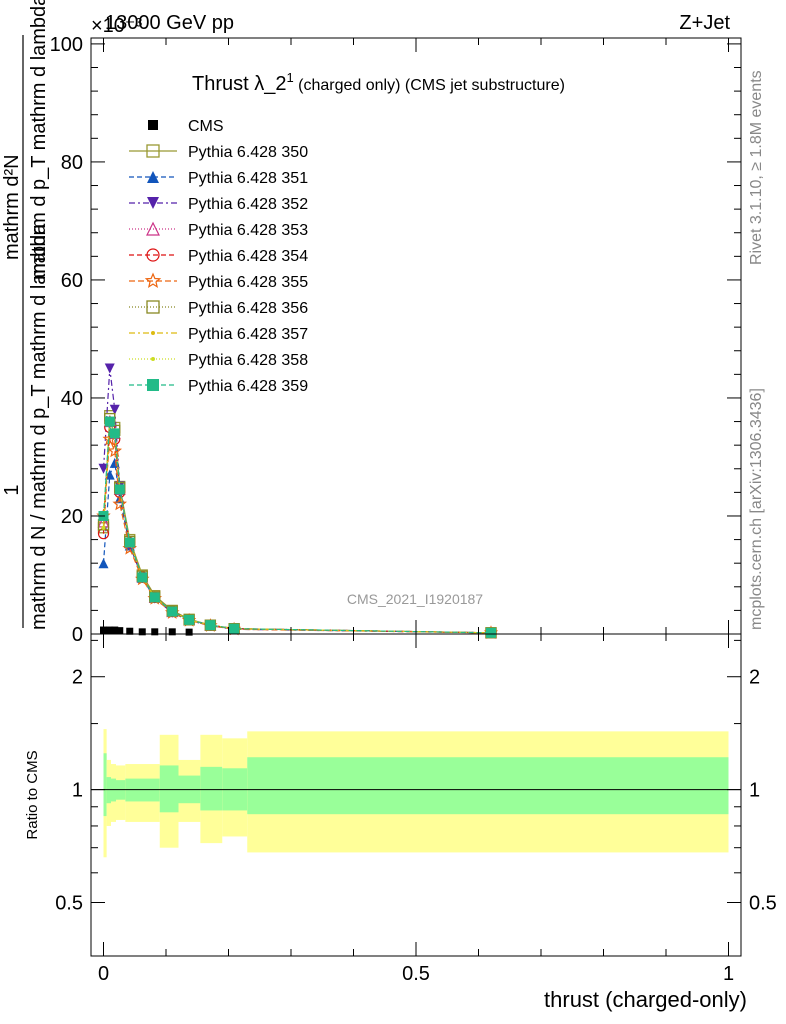  What do you see at coordinates (39, 140) in the screenshot?
I see `ylabel-top-line2: mathrm d p_T mathrm d lambda` at bounding box center [39, 140].